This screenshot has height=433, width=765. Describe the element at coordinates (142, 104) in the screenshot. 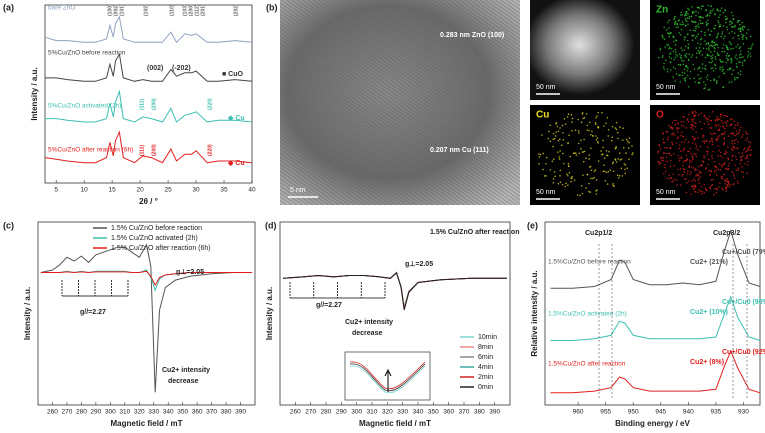

I see `annotation: (111)` at that location.